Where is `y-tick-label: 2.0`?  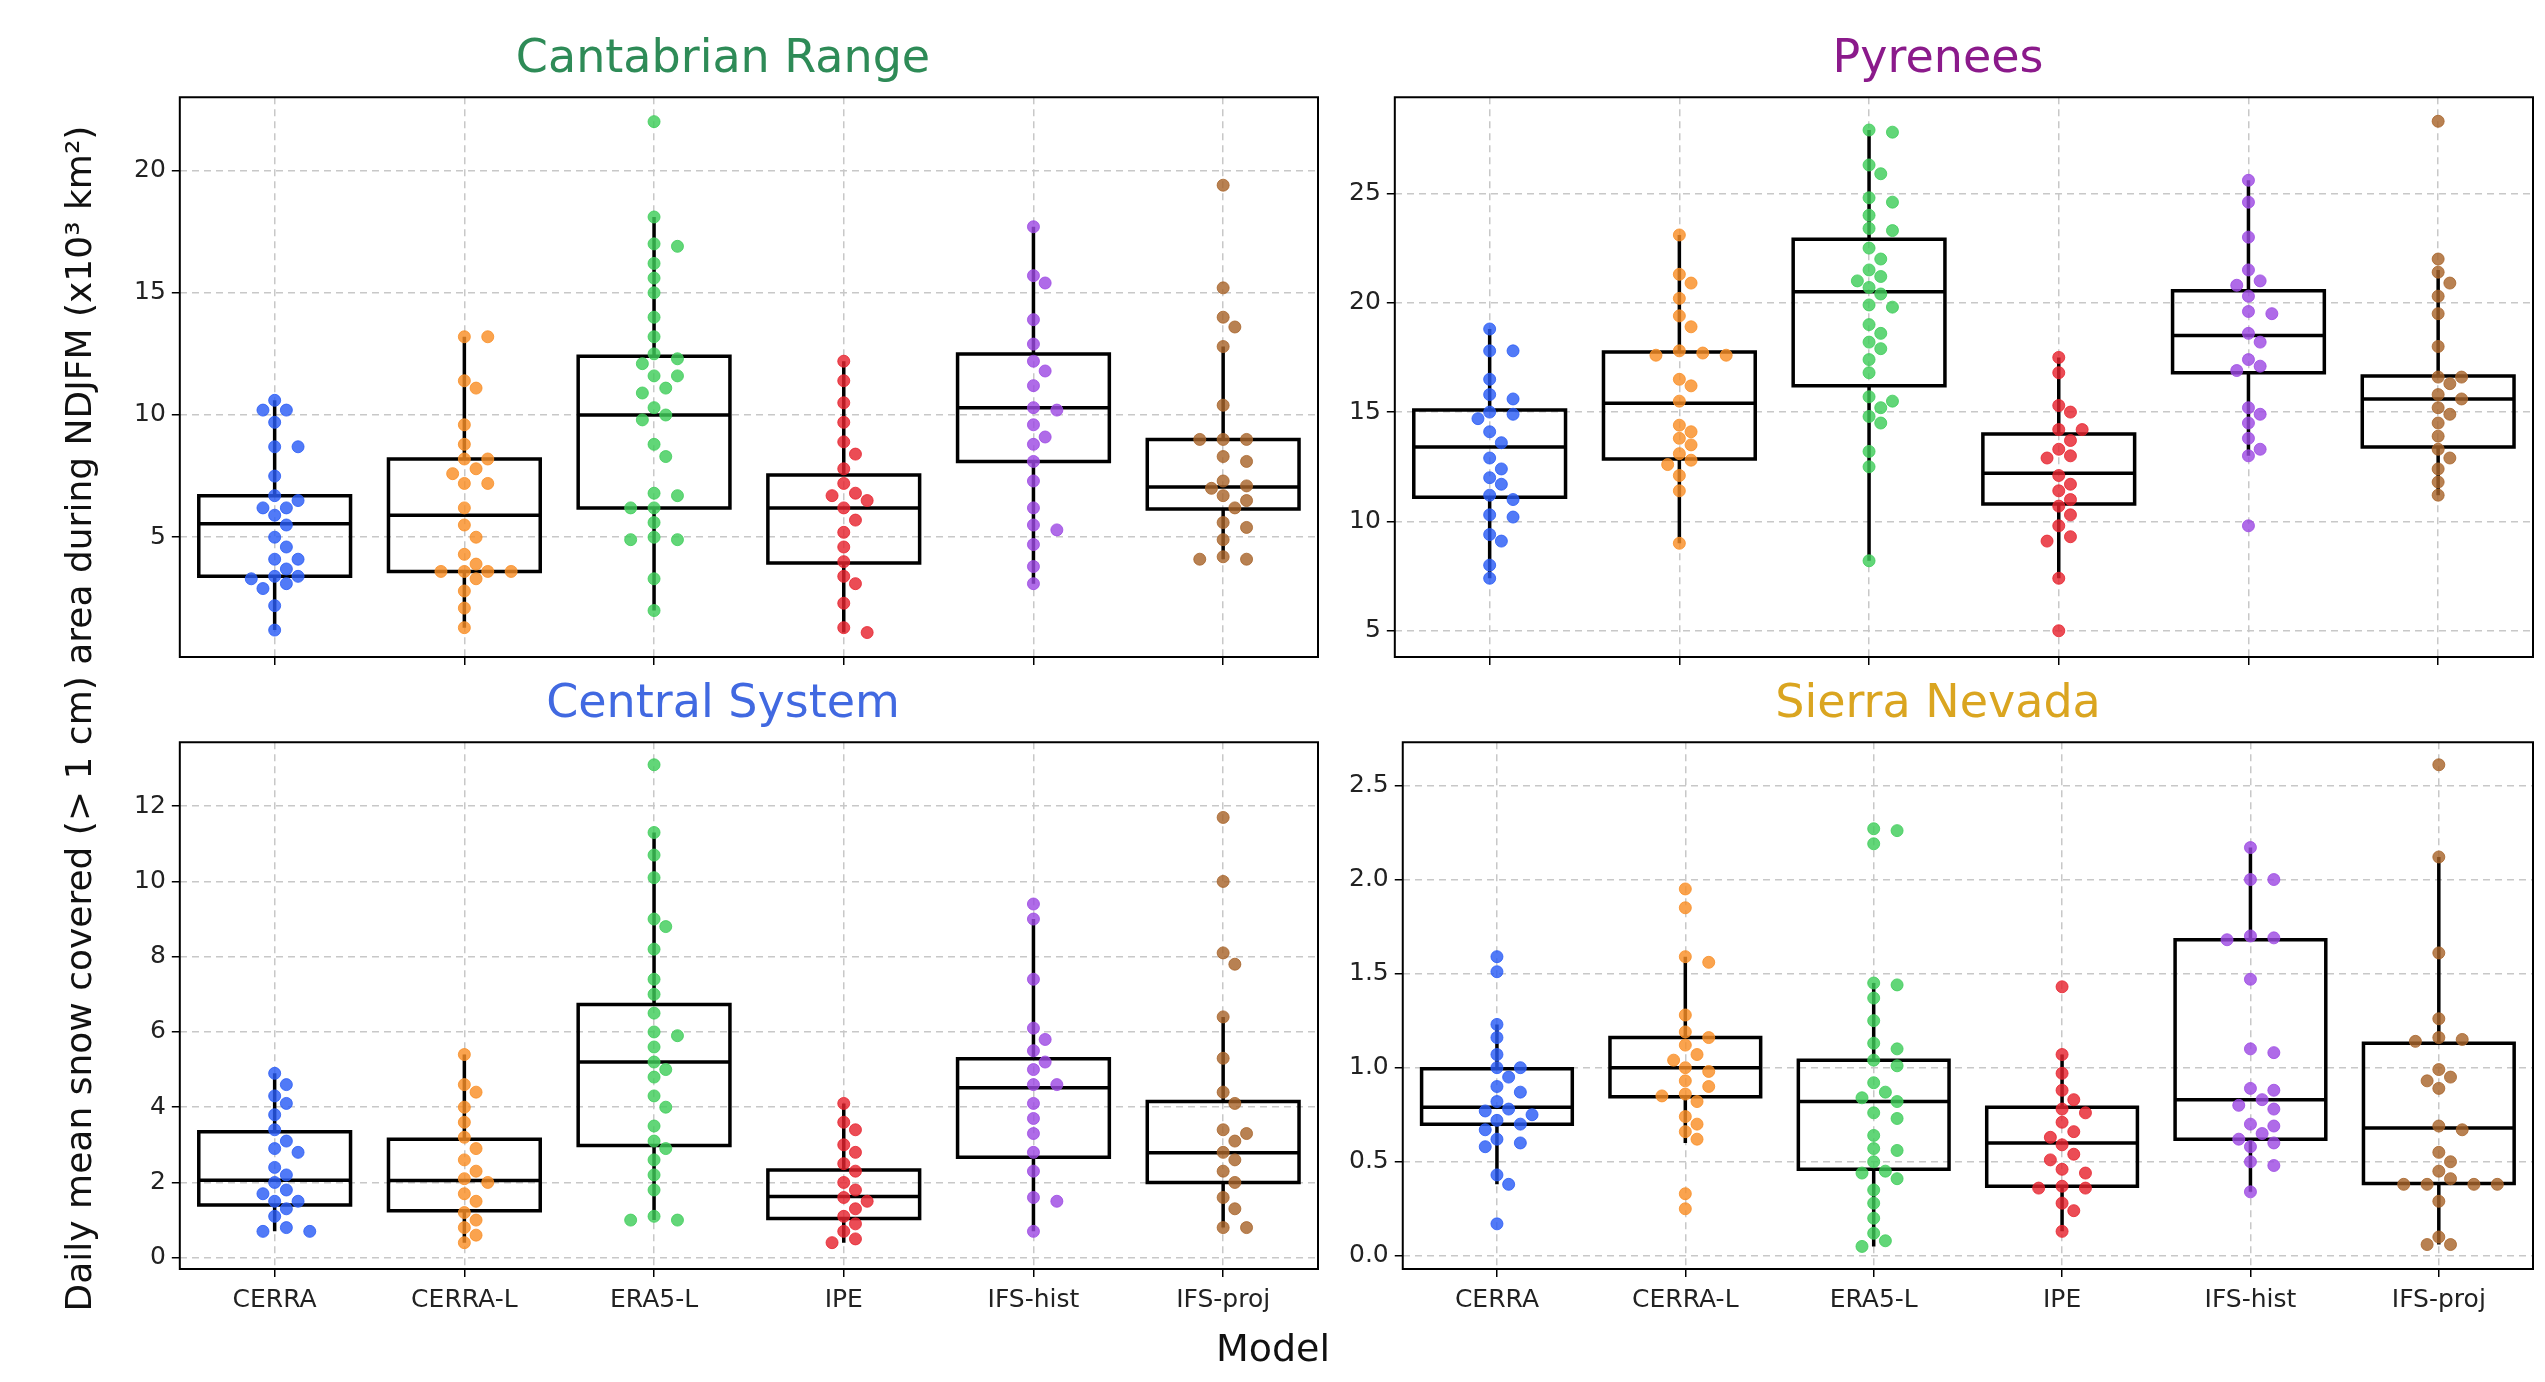 y-tick-label: 2.0 is located at coordinates (1368, 878).